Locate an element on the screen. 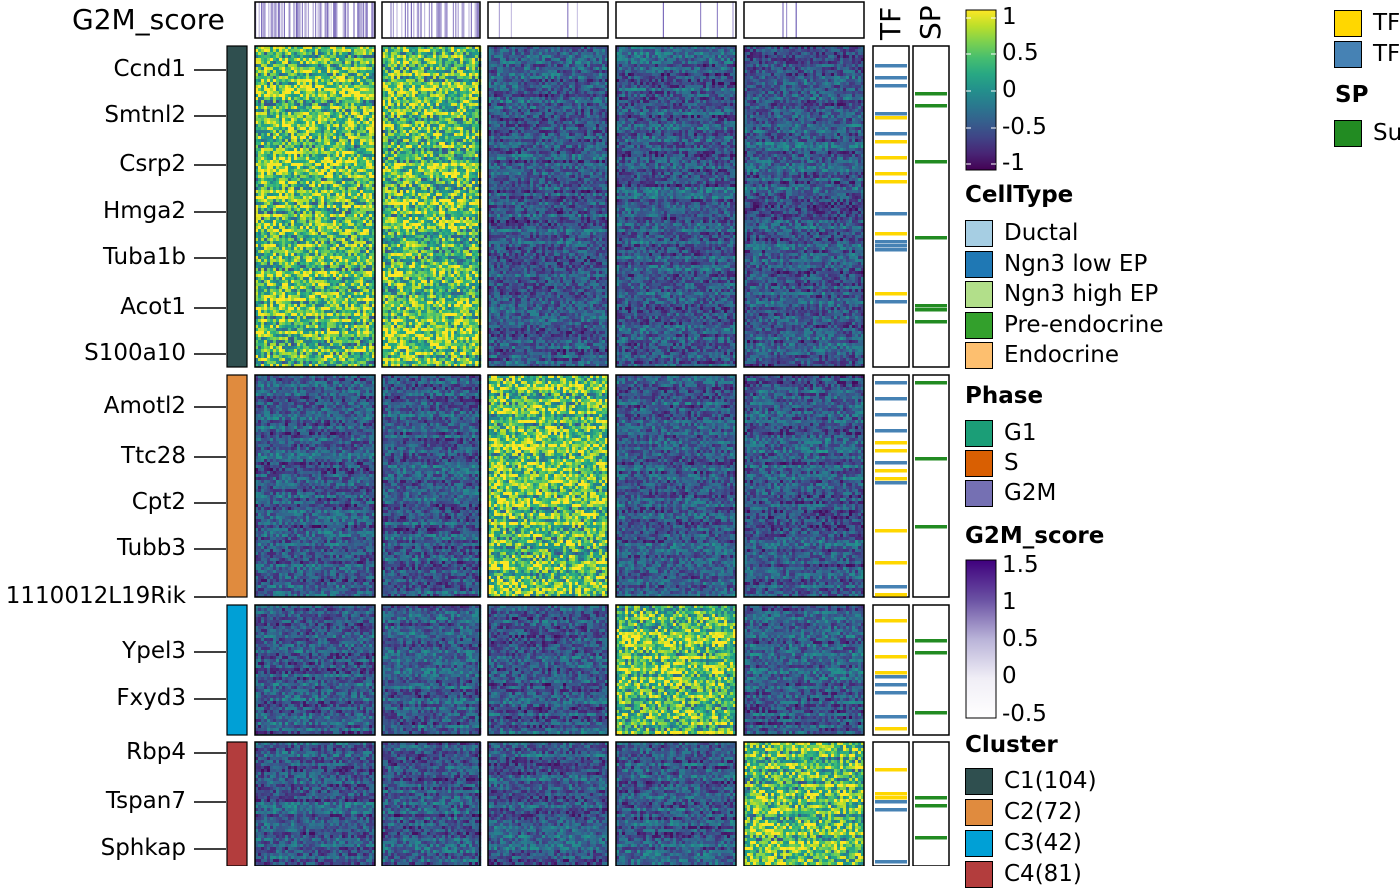 The image size is (1400, 888). cluster-bar-C1 is located at coordinates (237, 206).